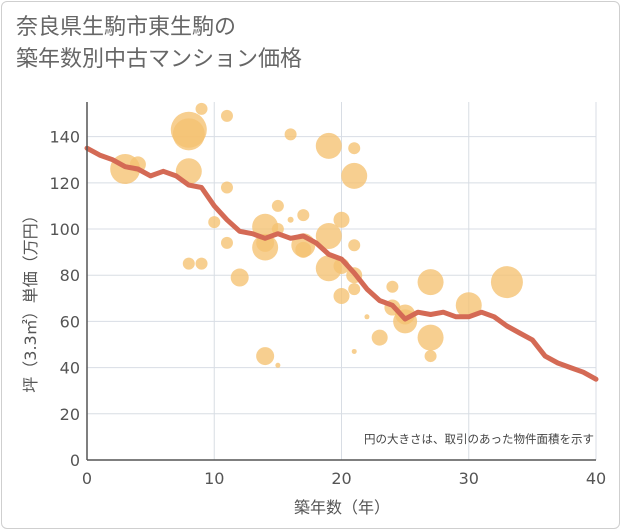 The image size is (621, 530). I want to click on x-axis-label: 築年数（年）, so click(342, 507).